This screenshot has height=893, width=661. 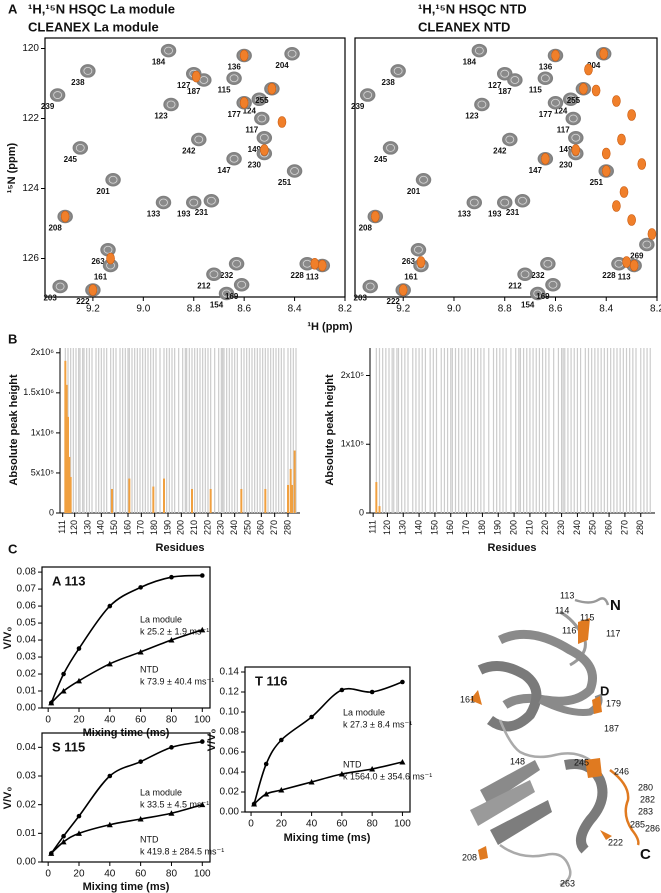 I want to click on x-tick-label: 111, so click(x=62, y=527).